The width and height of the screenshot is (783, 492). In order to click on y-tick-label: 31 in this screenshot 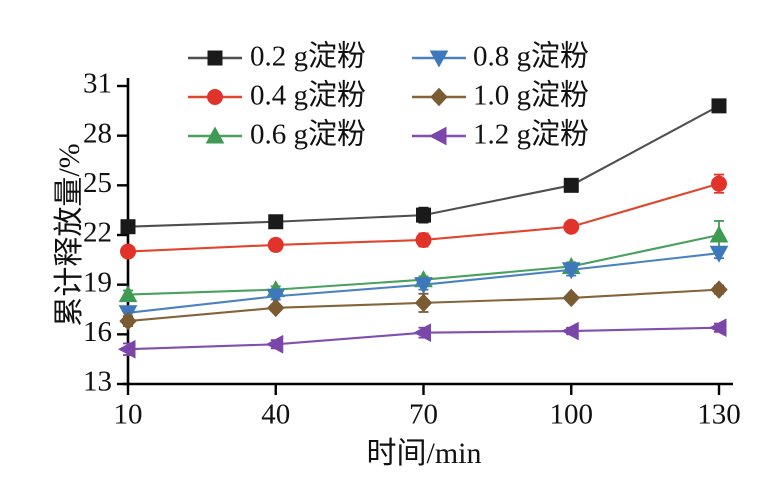, I will do `click(97, 84)`.